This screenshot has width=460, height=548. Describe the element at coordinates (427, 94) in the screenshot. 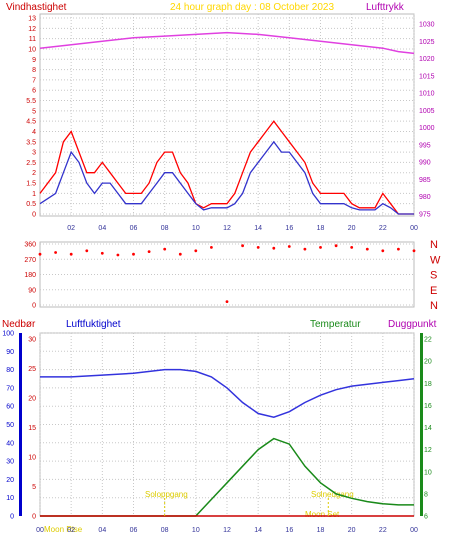

I see `pressure-tick-label: 1010` at that location.